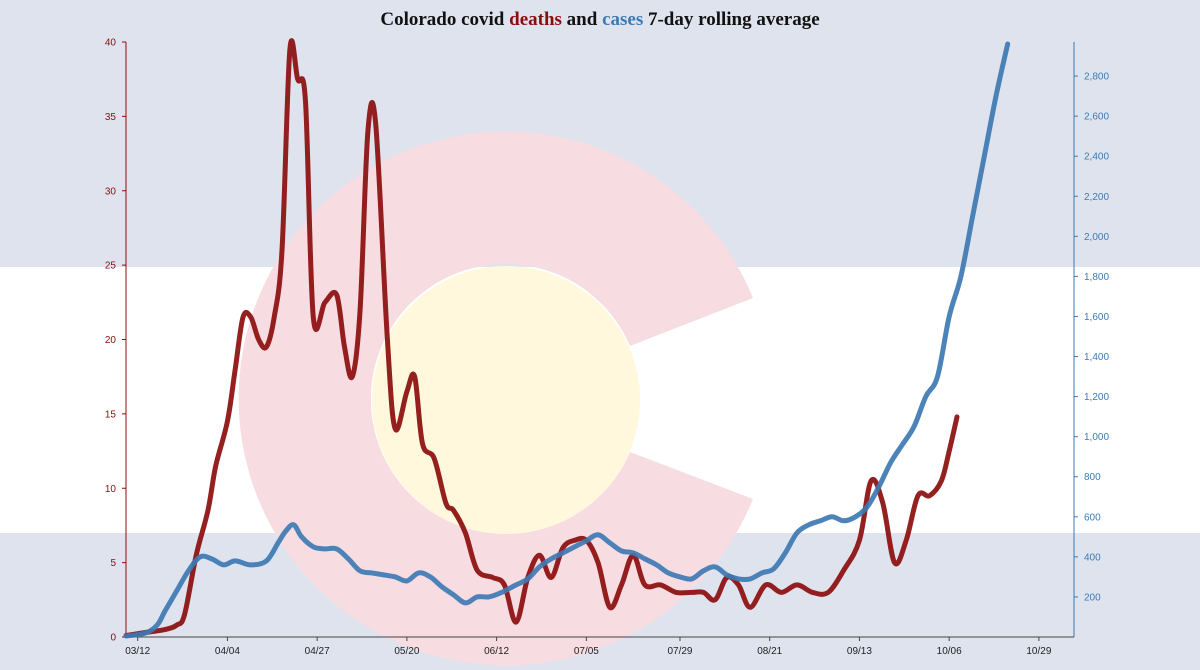 This screenshot has height=670, width=1200. Describe the element at coordinates (1038, 651) in the screenshot. I see `x-tick-label: 10/29` at that location.